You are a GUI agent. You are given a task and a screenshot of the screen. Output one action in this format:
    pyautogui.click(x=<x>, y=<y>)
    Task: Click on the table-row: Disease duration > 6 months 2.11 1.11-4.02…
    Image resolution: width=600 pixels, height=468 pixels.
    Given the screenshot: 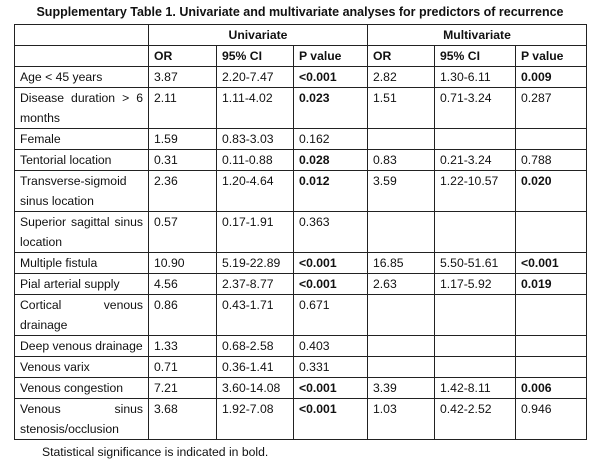 What is the action you would take?
    pyautogui.click(x=300, y=108)
    